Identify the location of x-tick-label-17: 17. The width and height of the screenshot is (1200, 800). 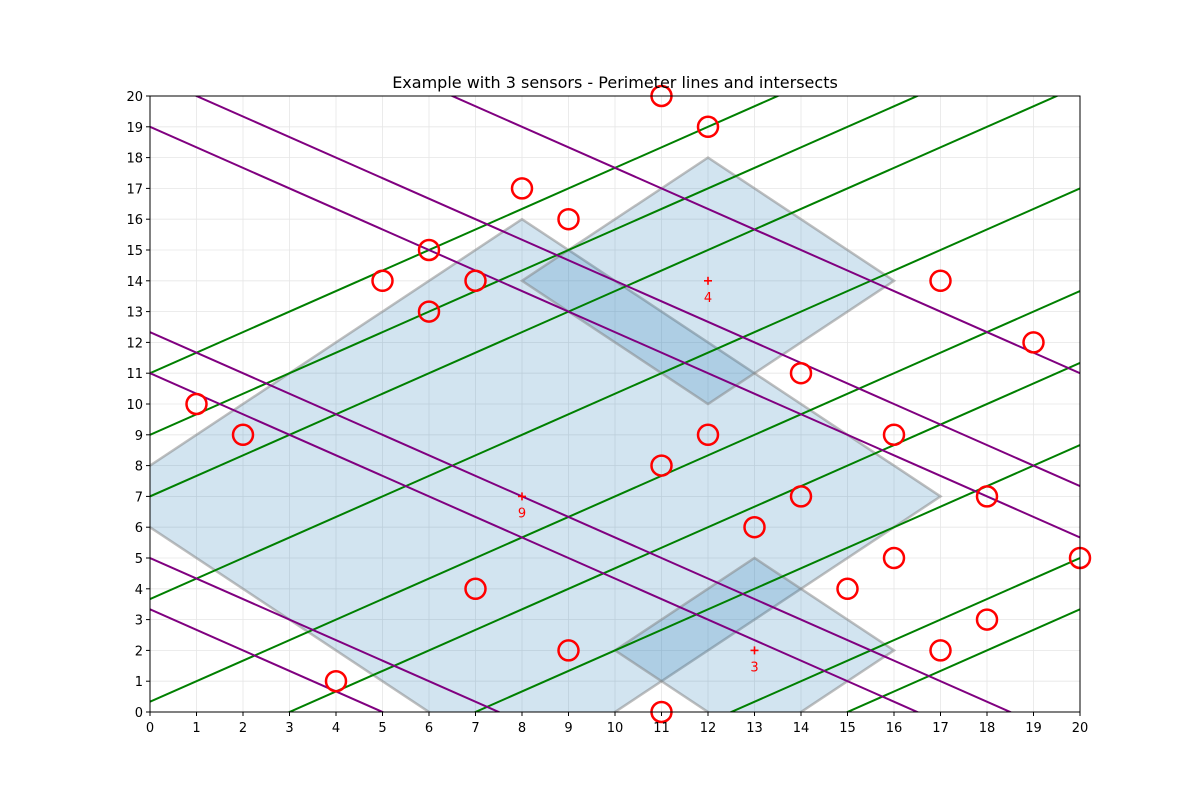
(940, 728).